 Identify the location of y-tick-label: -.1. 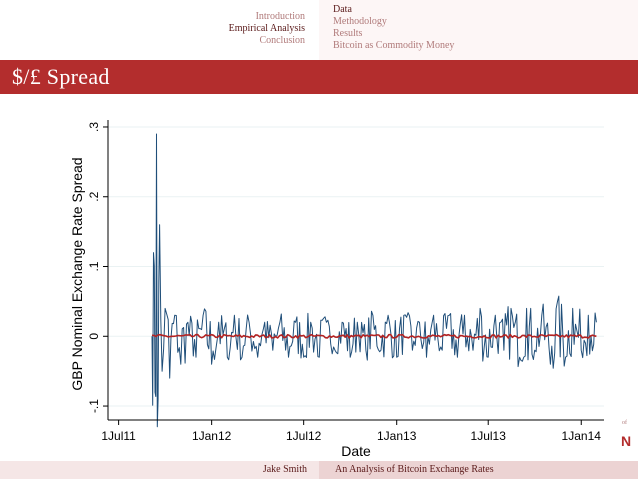
(94, 406).